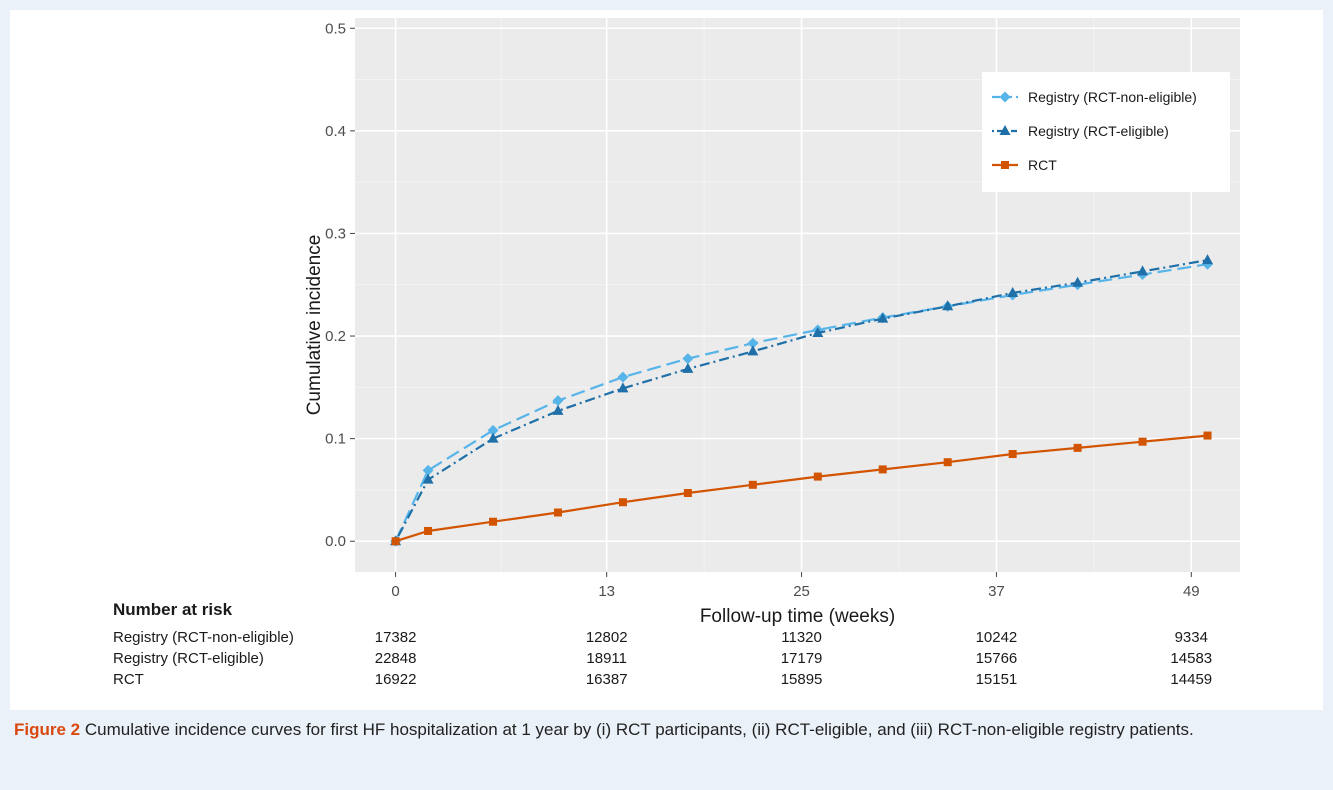 The image size is (1333, 790). Describe the element at coordinates (335, 439) in the screenshot. I see `y-tick-label: 0.1` at that location.